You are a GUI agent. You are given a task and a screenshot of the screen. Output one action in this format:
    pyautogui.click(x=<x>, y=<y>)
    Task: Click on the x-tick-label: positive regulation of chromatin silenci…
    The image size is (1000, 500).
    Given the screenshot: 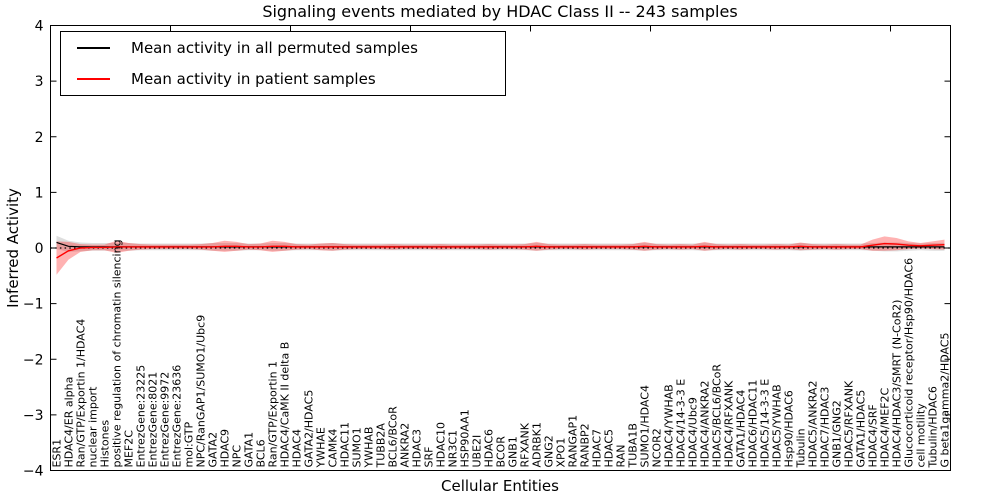 What is the action you would take?
    pyautogui.click(x=117, y=353)
    